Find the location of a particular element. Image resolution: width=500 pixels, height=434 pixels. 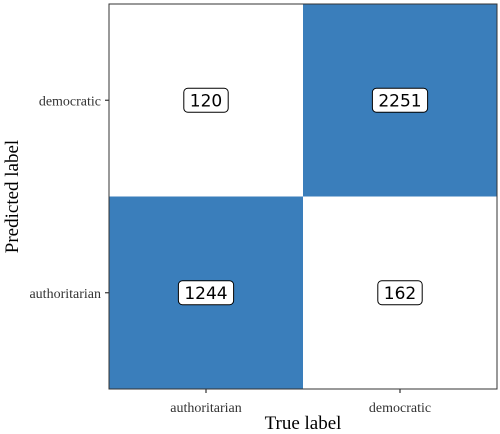

cell-value-label: 1244 is located at coordinates (206, 293).